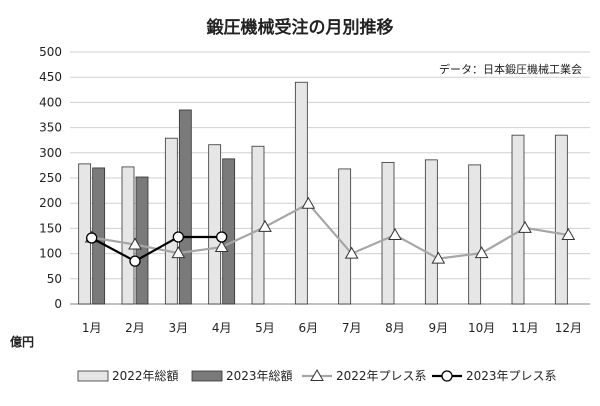  I want to click on x-tick-label: 1月, so click(92, 328).